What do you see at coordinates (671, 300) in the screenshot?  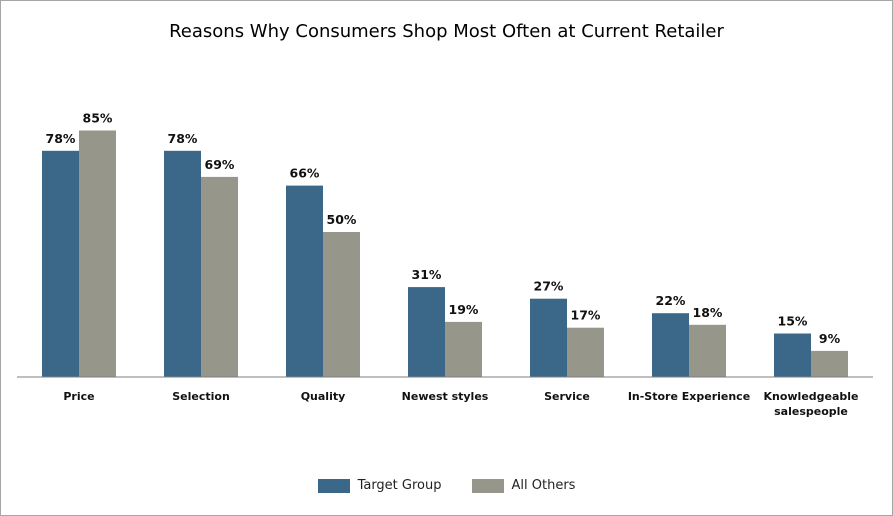 I see `data-label-target-group-in-store-experience: 22%` at bounding box center [671, 300].